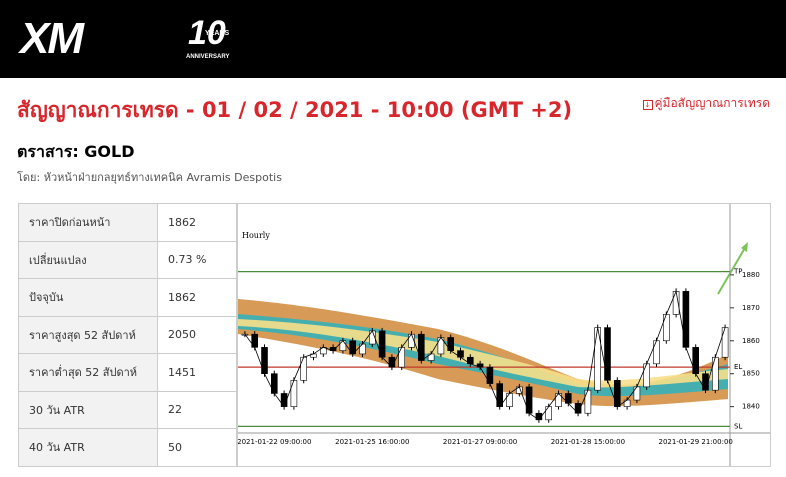  I want to click on label: เปลี่ยนแปลง, so click(88, 259).